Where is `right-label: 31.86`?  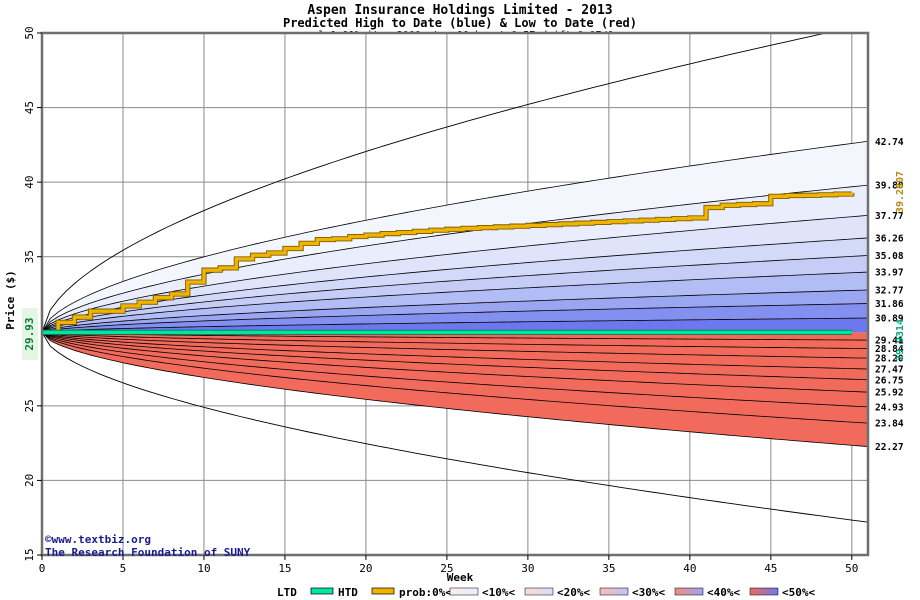
right-label: 31.86 is located at coordinates (889, 304).